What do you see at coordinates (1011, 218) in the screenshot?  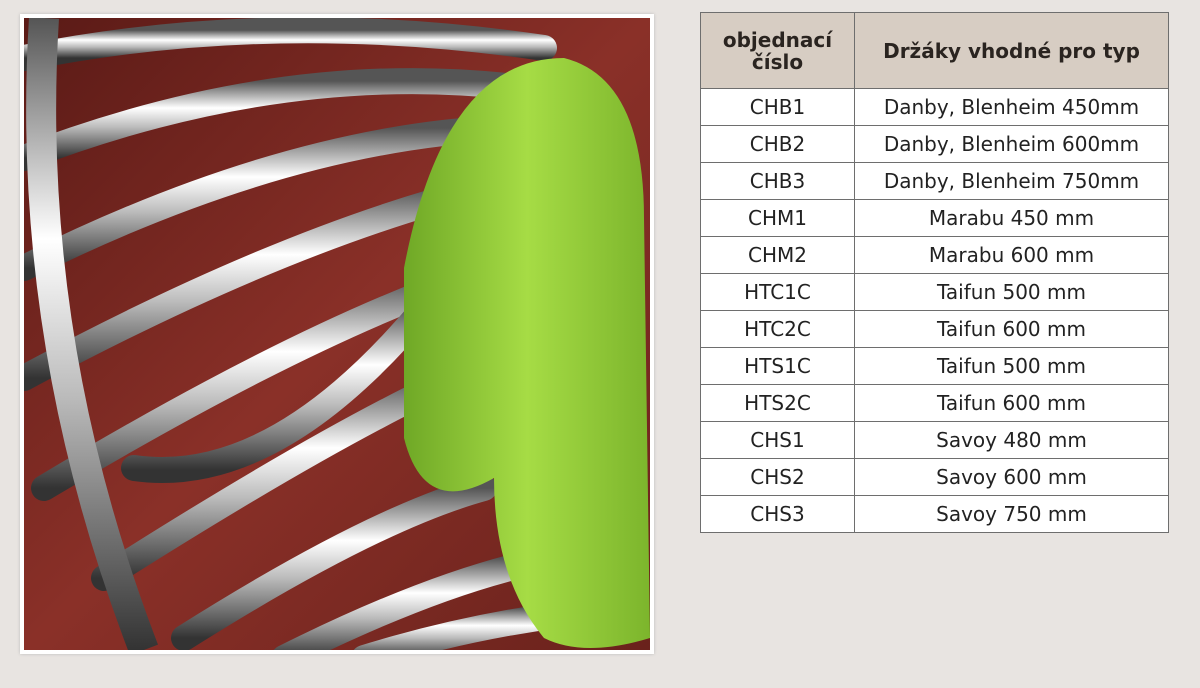 I see `suitable-type-cell: Marabu 450 mm` at bounding box center [1011, 218].